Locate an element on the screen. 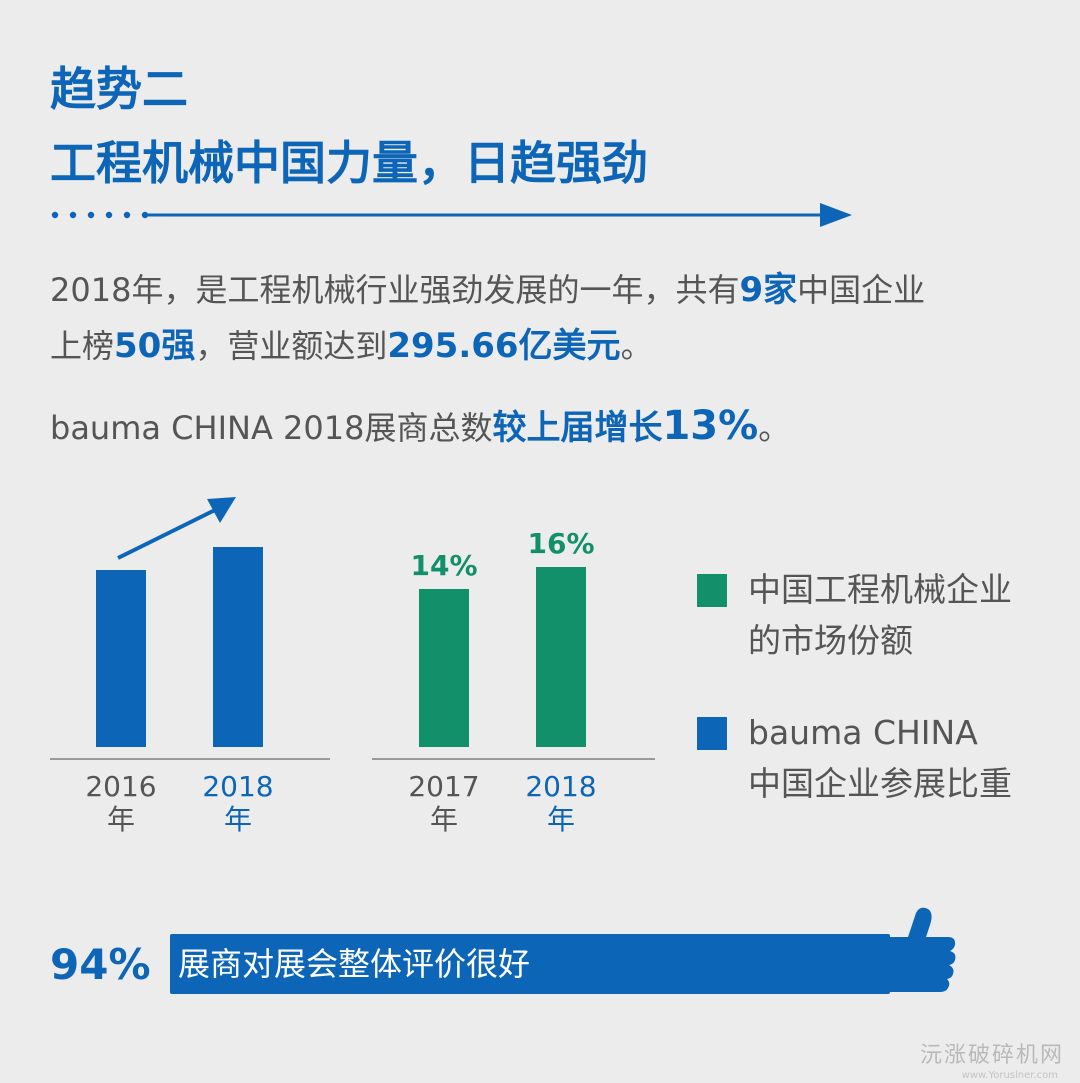 The height and width of the screenshot is (1083, 1080). data-label-2018: 16% is located at coordinates (561, 543).